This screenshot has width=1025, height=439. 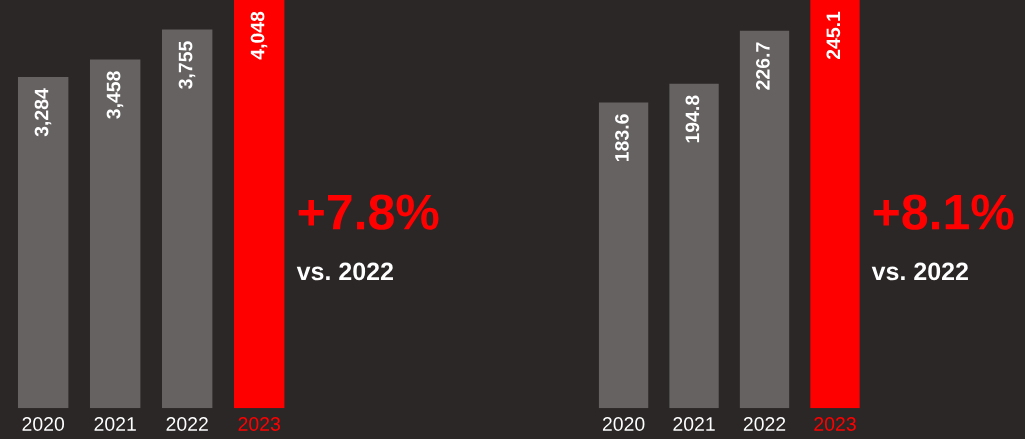 I want to click on text: +8.1%, so click(x=943, y=212).